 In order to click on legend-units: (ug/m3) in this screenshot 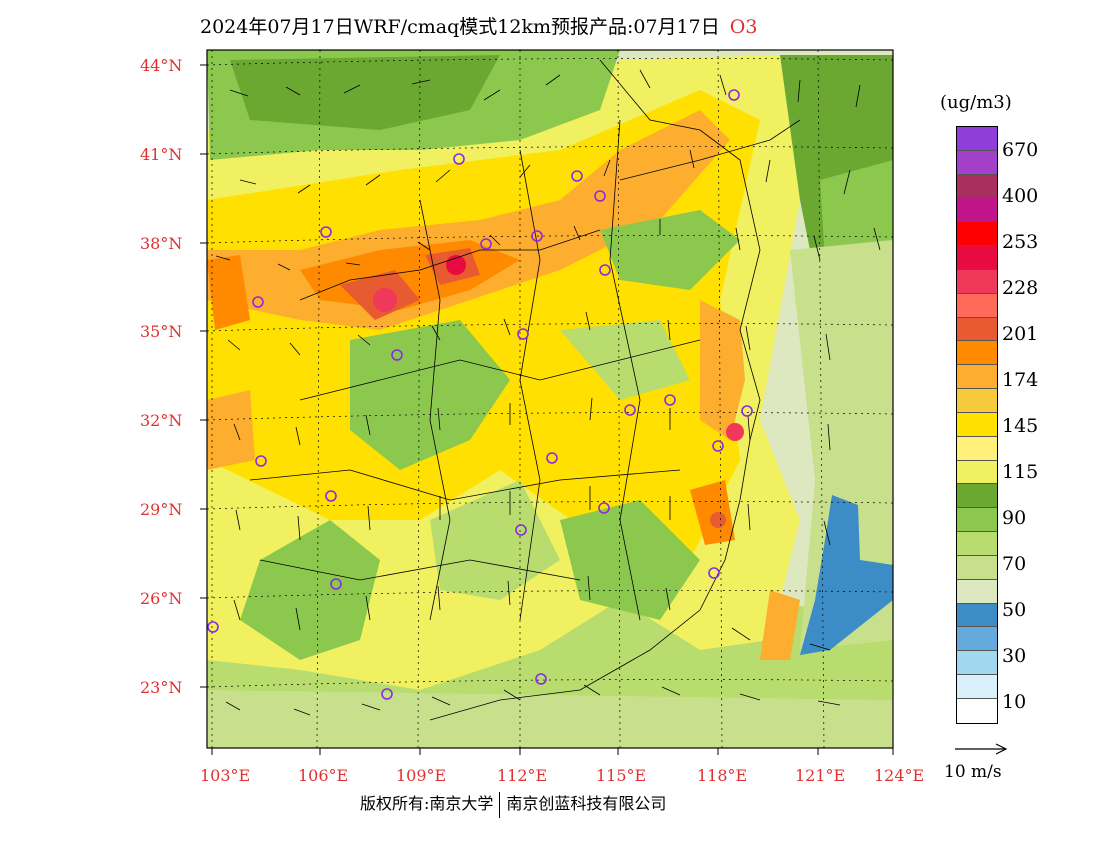, I will do `click(976, 102)`.